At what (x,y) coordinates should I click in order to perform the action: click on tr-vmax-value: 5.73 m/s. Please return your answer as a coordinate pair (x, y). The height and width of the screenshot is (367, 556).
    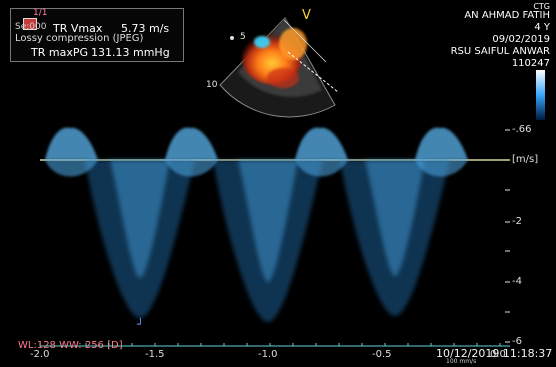
    Looking at the image, I should click on (145, 28).